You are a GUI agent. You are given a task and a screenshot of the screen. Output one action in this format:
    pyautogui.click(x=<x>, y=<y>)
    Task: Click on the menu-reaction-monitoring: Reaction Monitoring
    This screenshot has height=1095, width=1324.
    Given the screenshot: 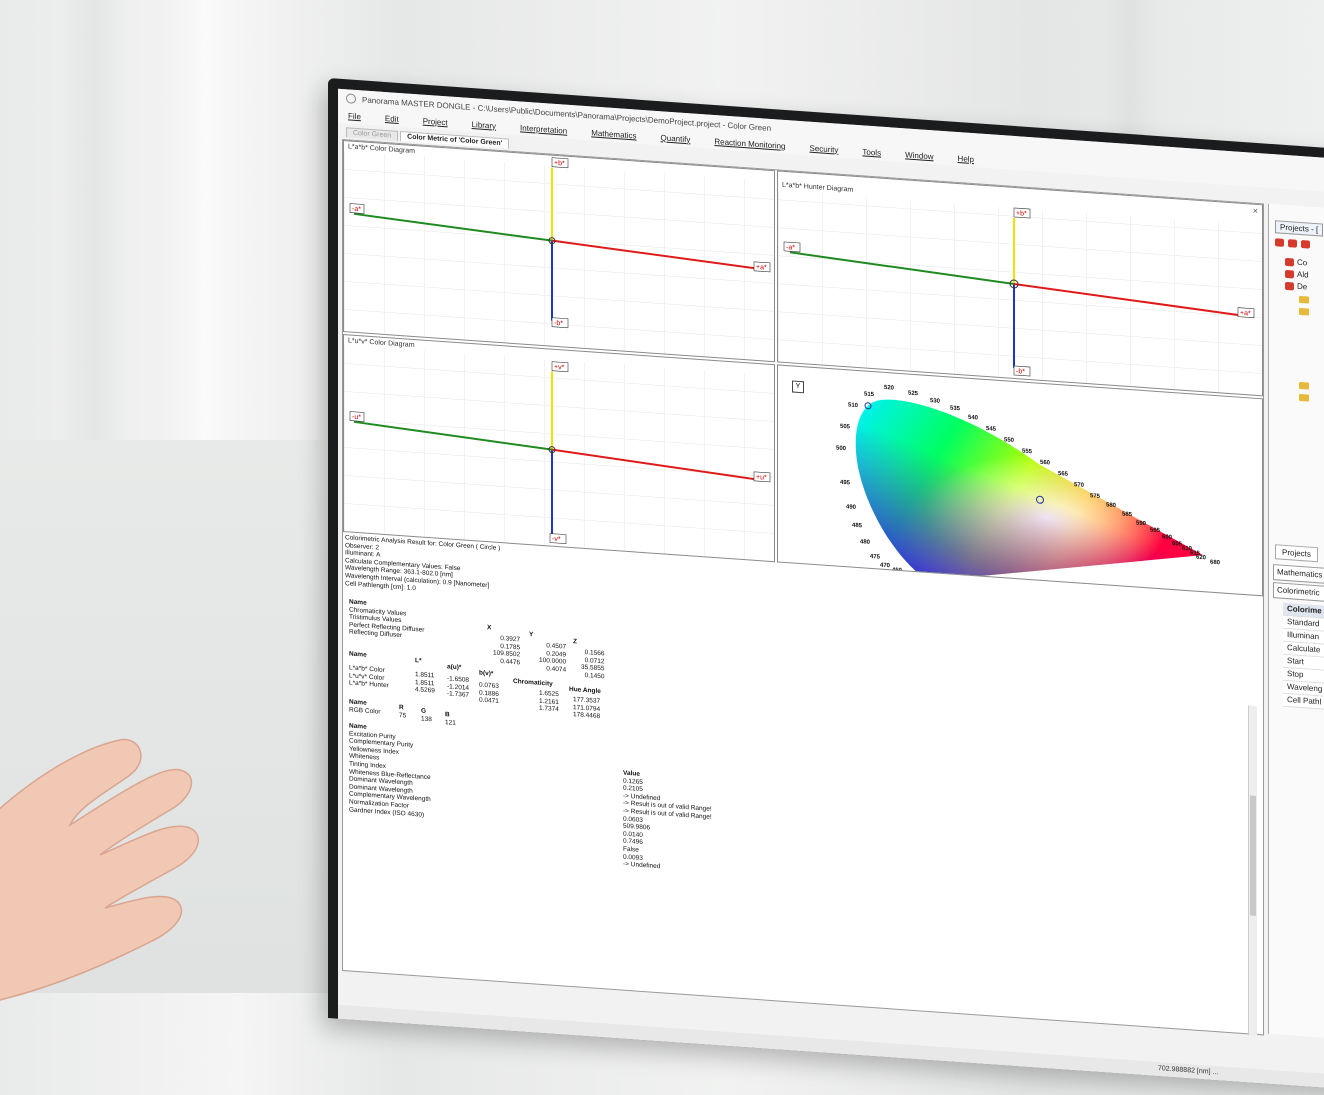 What is the action you would take?
    pyautogui.click(x=750, y=143)
    